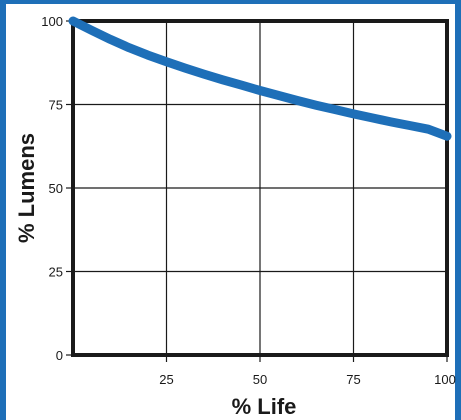 This screenshot has width=461, height=420. Describe the element at coordinates (445, 379) in the screenshot. I see `x-tick-label: 100` at that location.